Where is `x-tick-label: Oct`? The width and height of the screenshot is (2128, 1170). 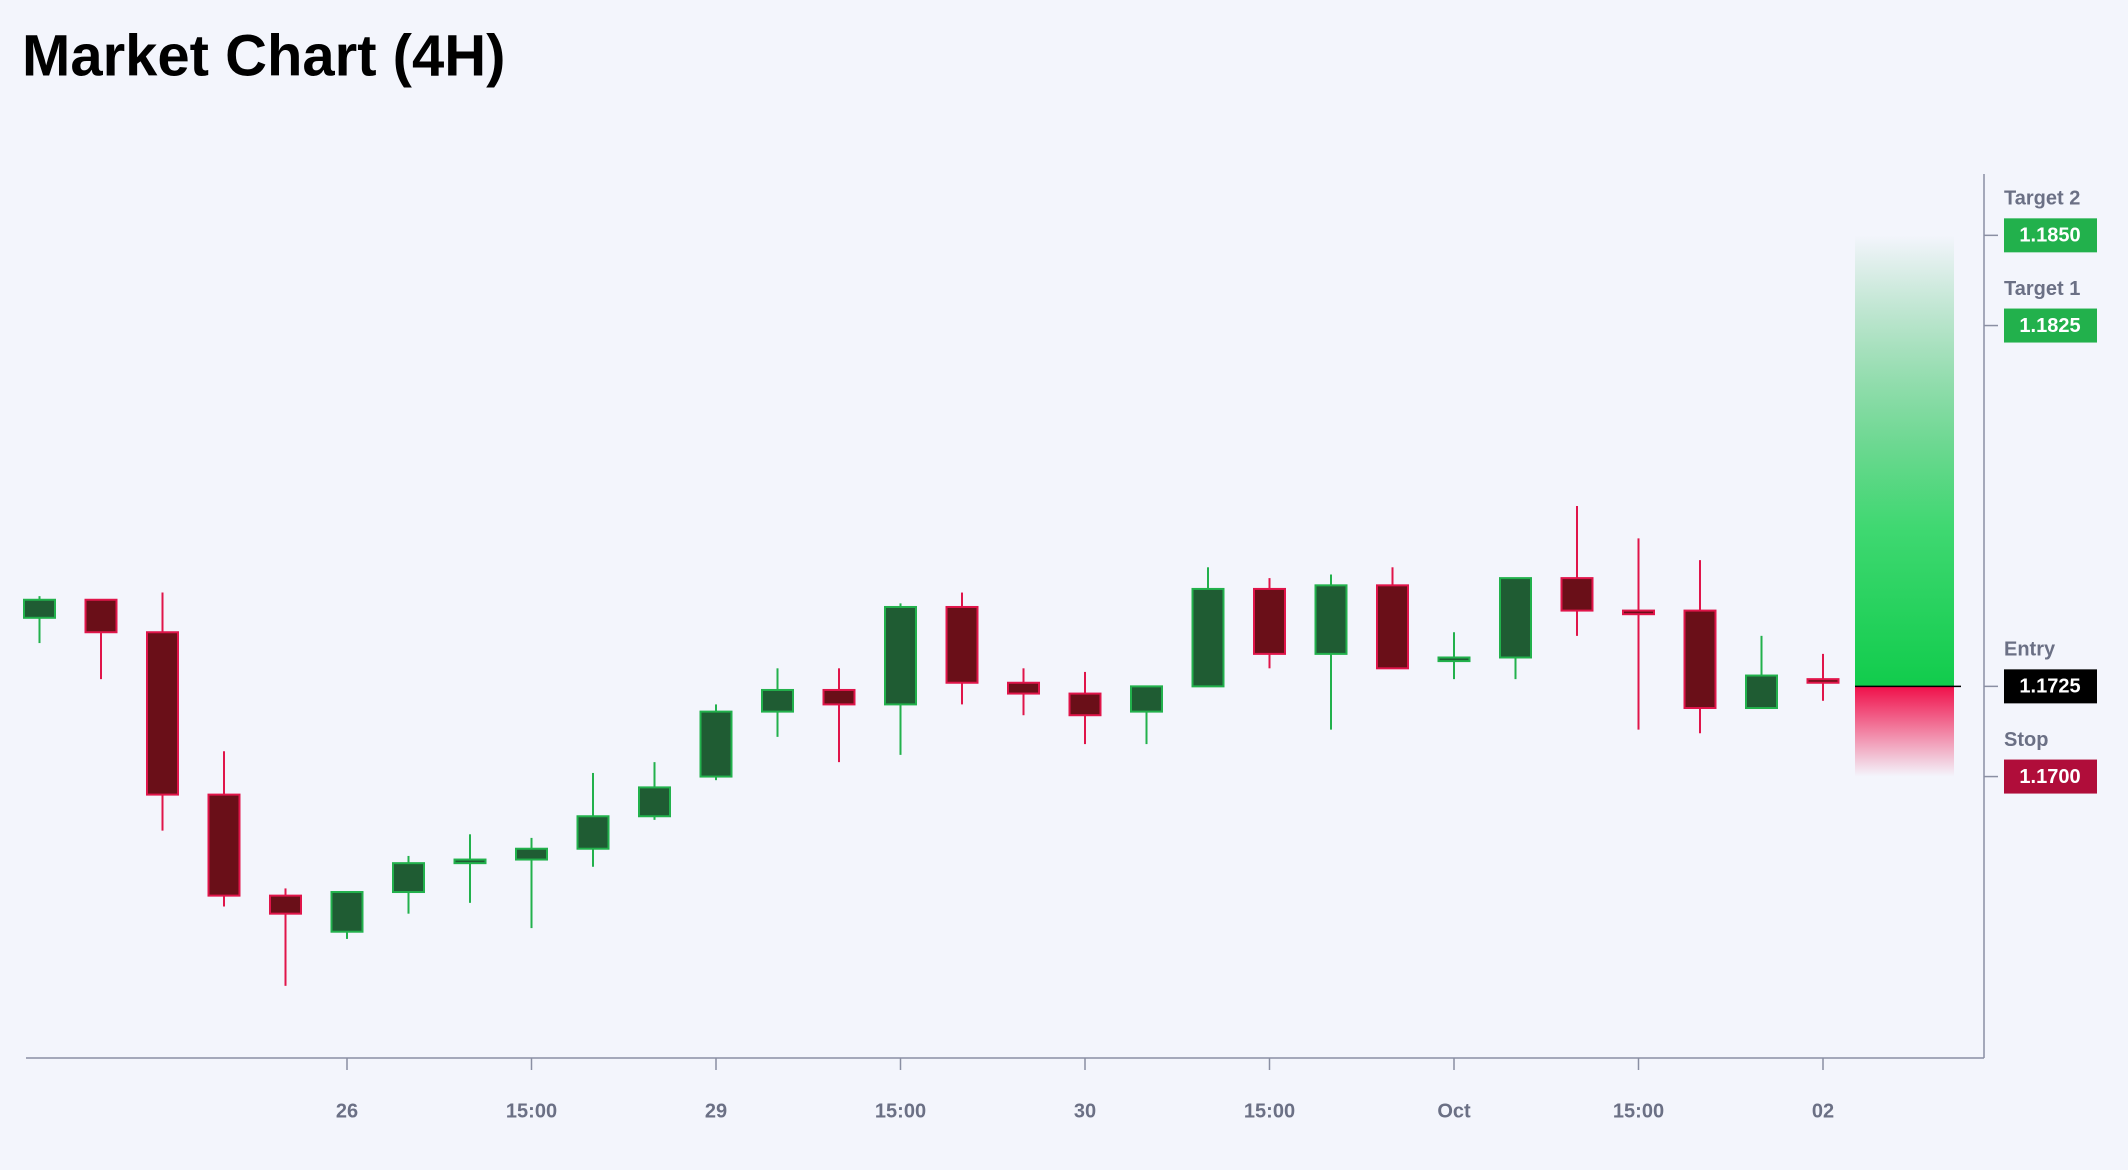 x-tick-label: Oct is located at coordinates (1454, 1111).